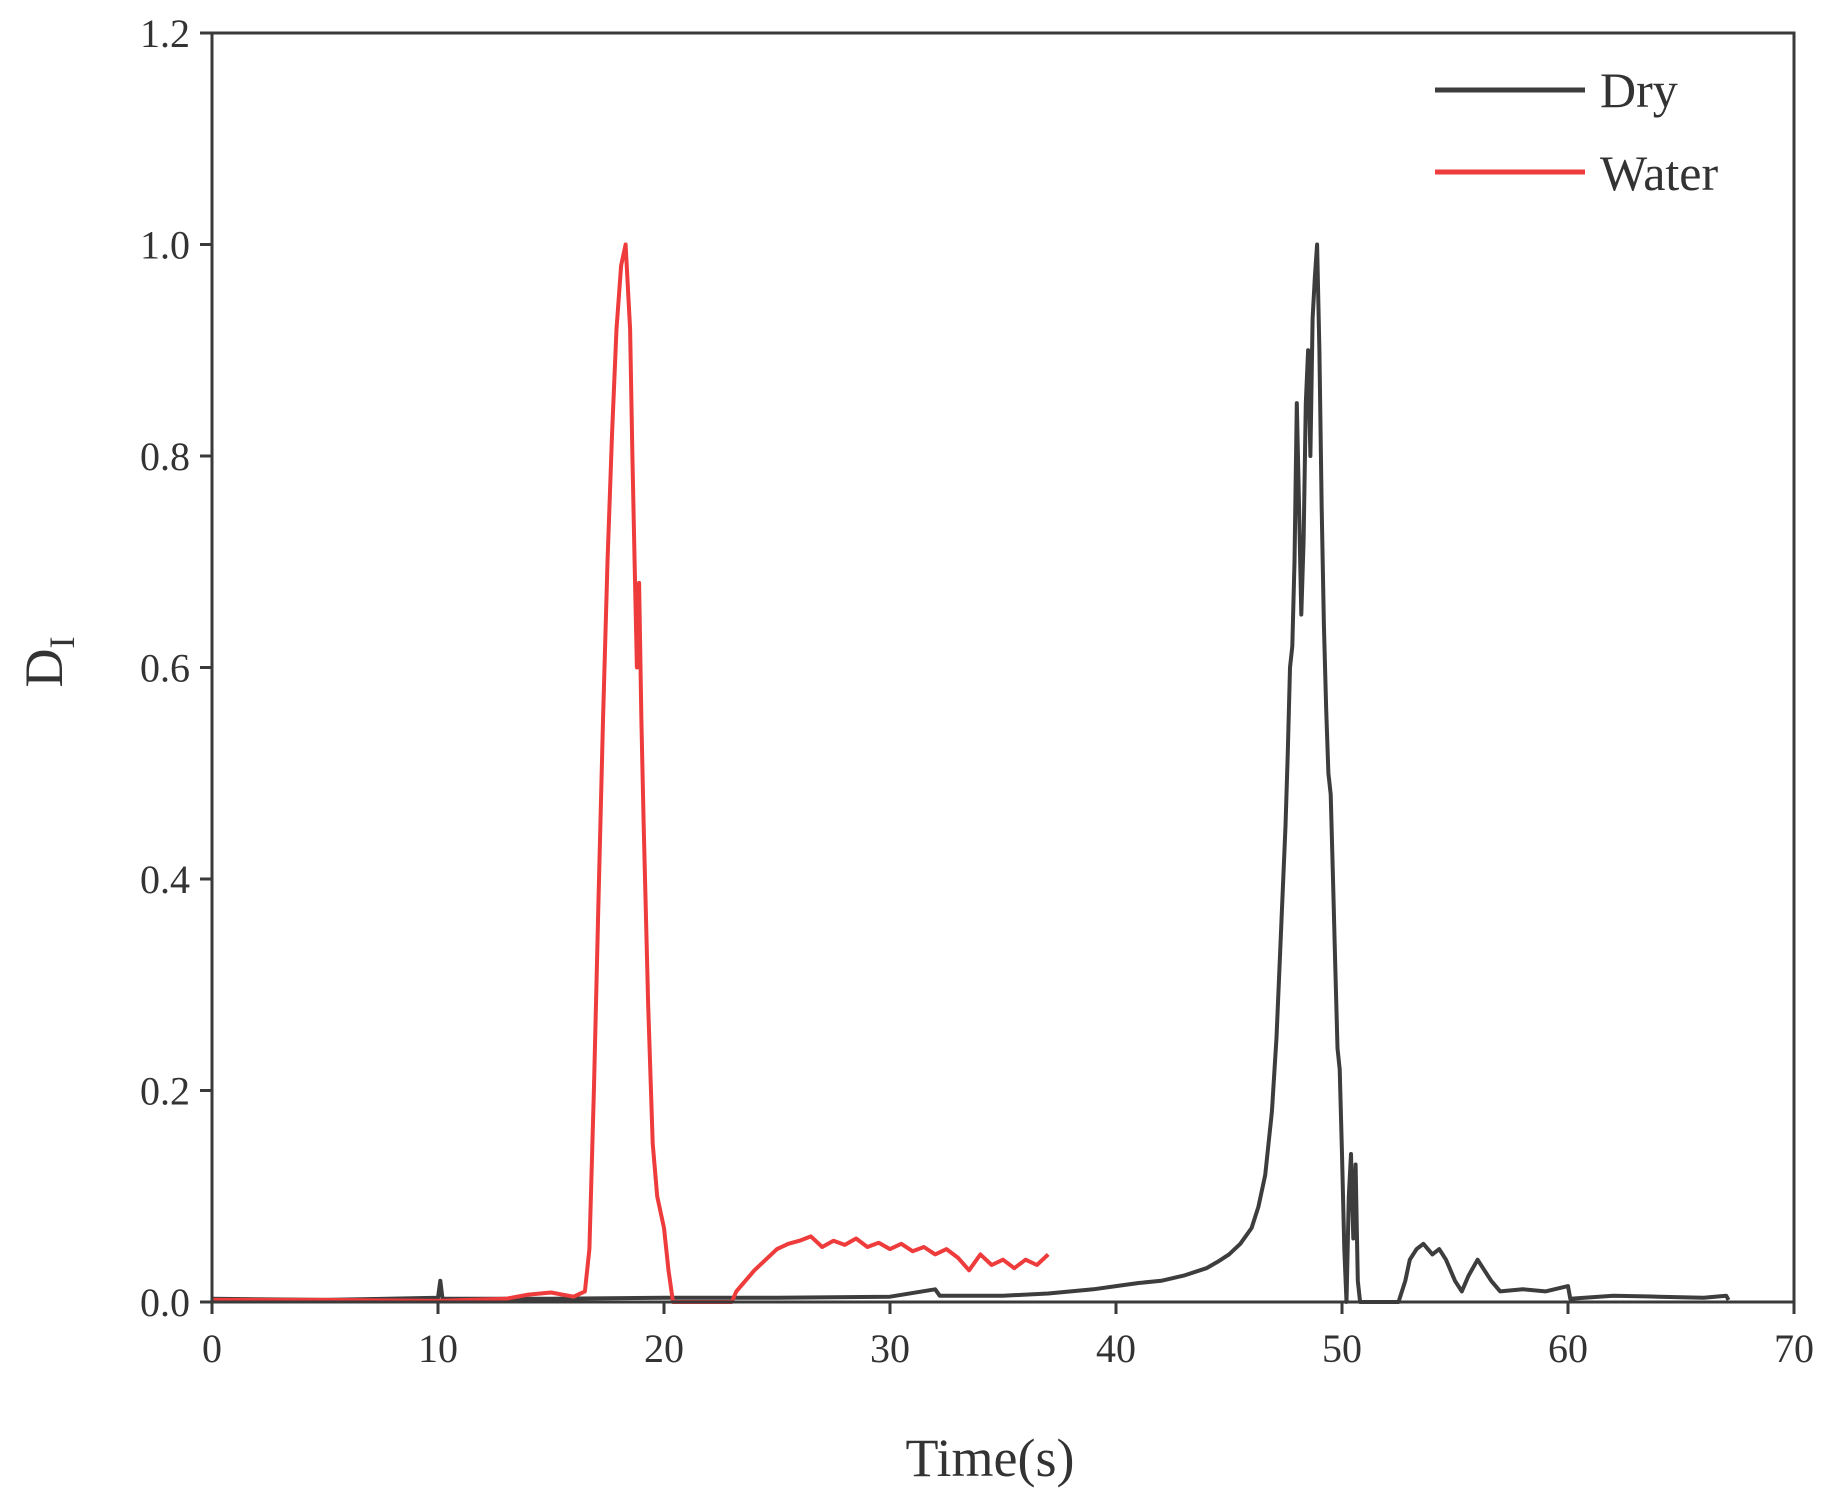 The image size is (1836, 1499). I want to click on legend-label-water: Water, so click(1659, 173).